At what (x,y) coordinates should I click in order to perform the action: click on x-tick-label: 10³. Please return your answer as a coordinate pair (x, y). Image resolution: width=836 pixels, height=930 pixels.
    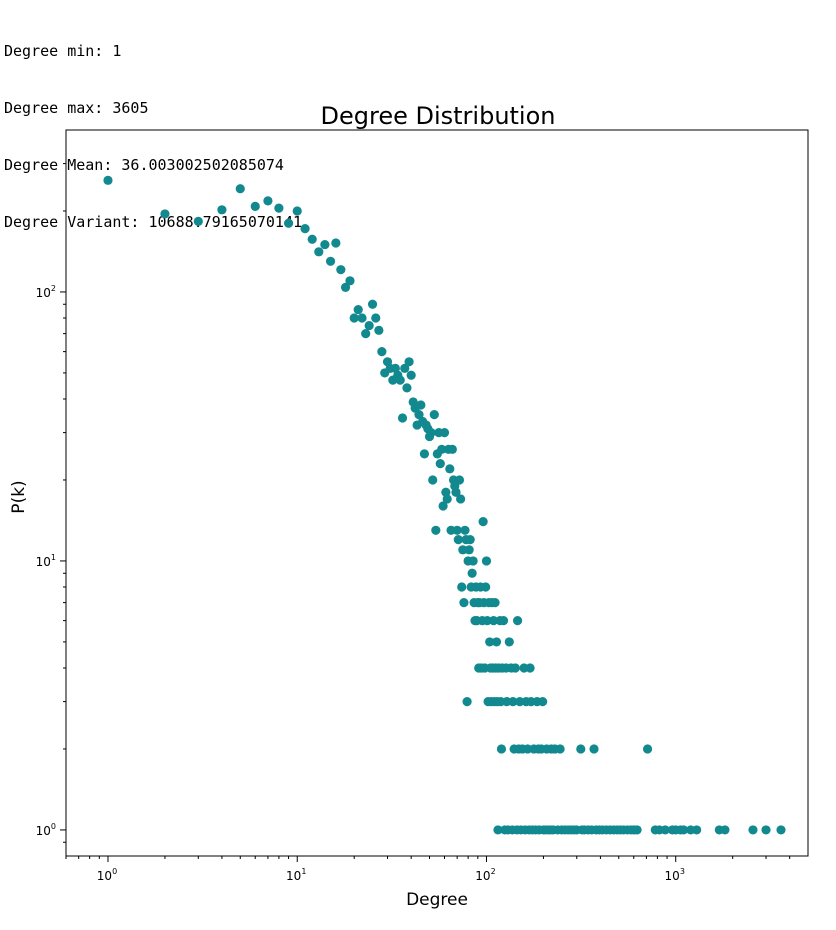
    Looking at the image, I should click on (675, 875).